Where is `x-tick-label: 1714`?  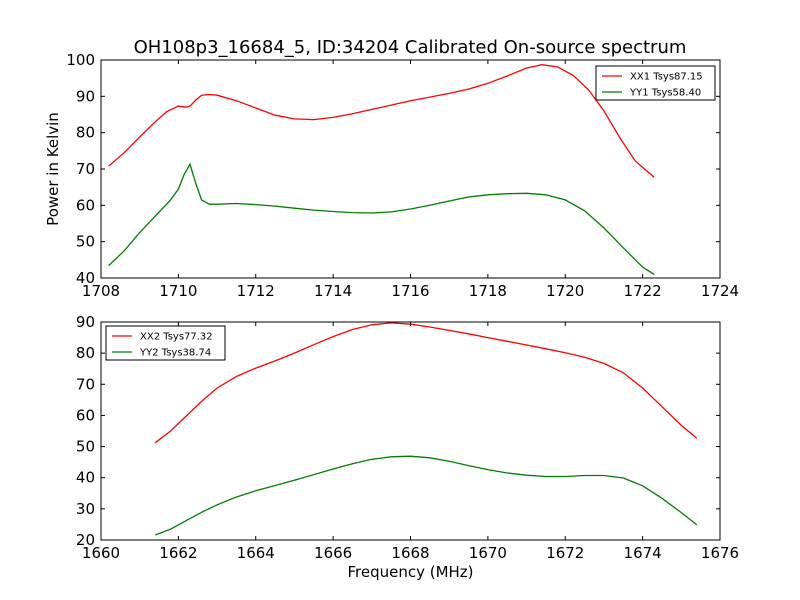 x-tick-label: 1714 is located at coordinates (333, 291).